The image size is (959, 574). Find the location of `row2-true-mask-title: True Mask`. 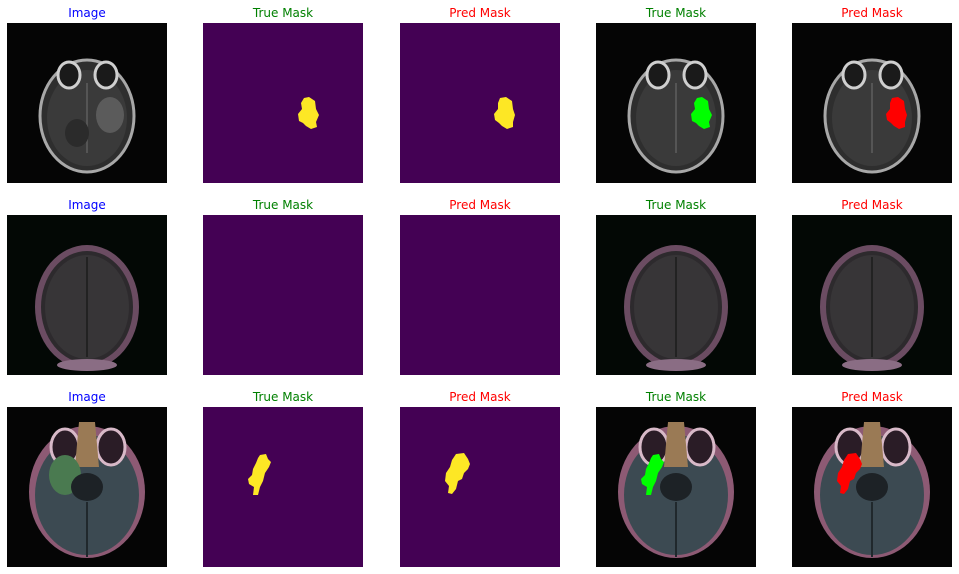

row2-true-mask-title: True Mask is located at coordinates (283, 205).